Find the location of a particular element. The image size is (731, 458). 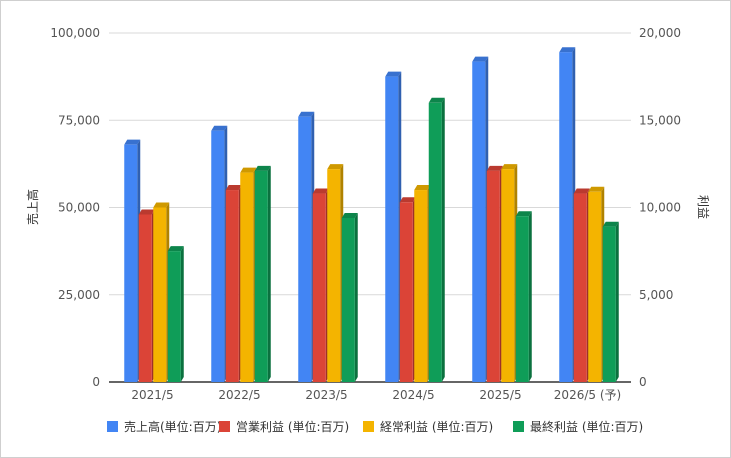

legend-item: 経常利益 (単位:百万) is located at coordinates (428, 426).